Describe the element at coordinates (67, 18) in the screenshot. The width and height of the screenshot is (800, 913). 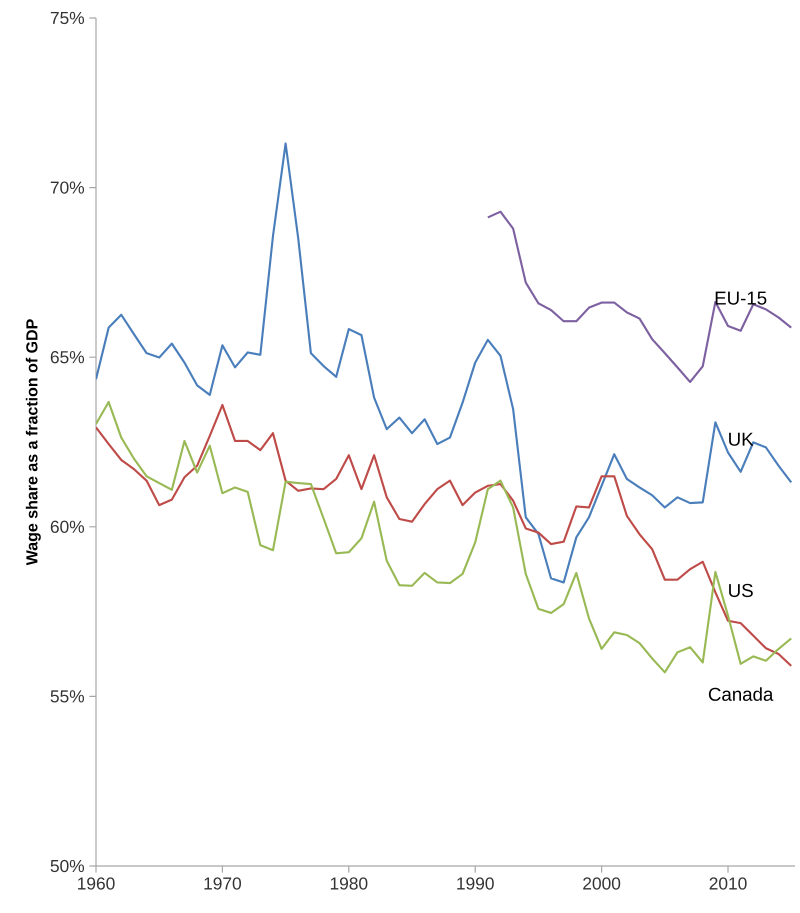
I see `y-tick-label: 75%` at that location.